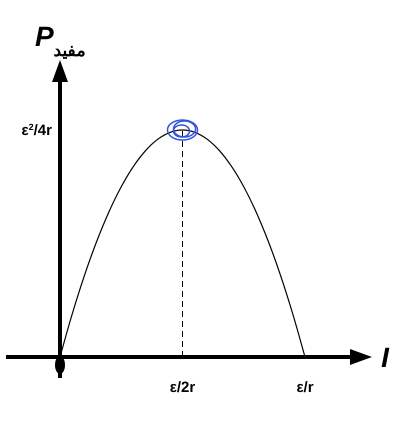 The image size is (400, 425). I want to click on text: ε$^{2}$/4r, so click(37, 130).